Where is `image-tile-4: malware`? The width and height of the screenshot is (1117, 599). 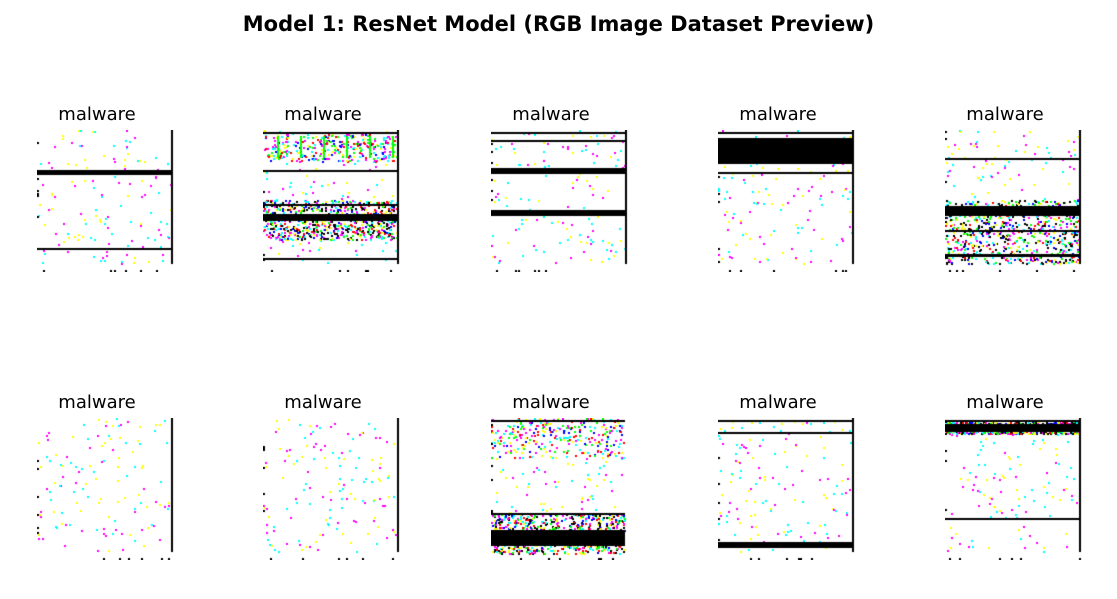
image-tile-4: malware is located at coordinates (778, 189).